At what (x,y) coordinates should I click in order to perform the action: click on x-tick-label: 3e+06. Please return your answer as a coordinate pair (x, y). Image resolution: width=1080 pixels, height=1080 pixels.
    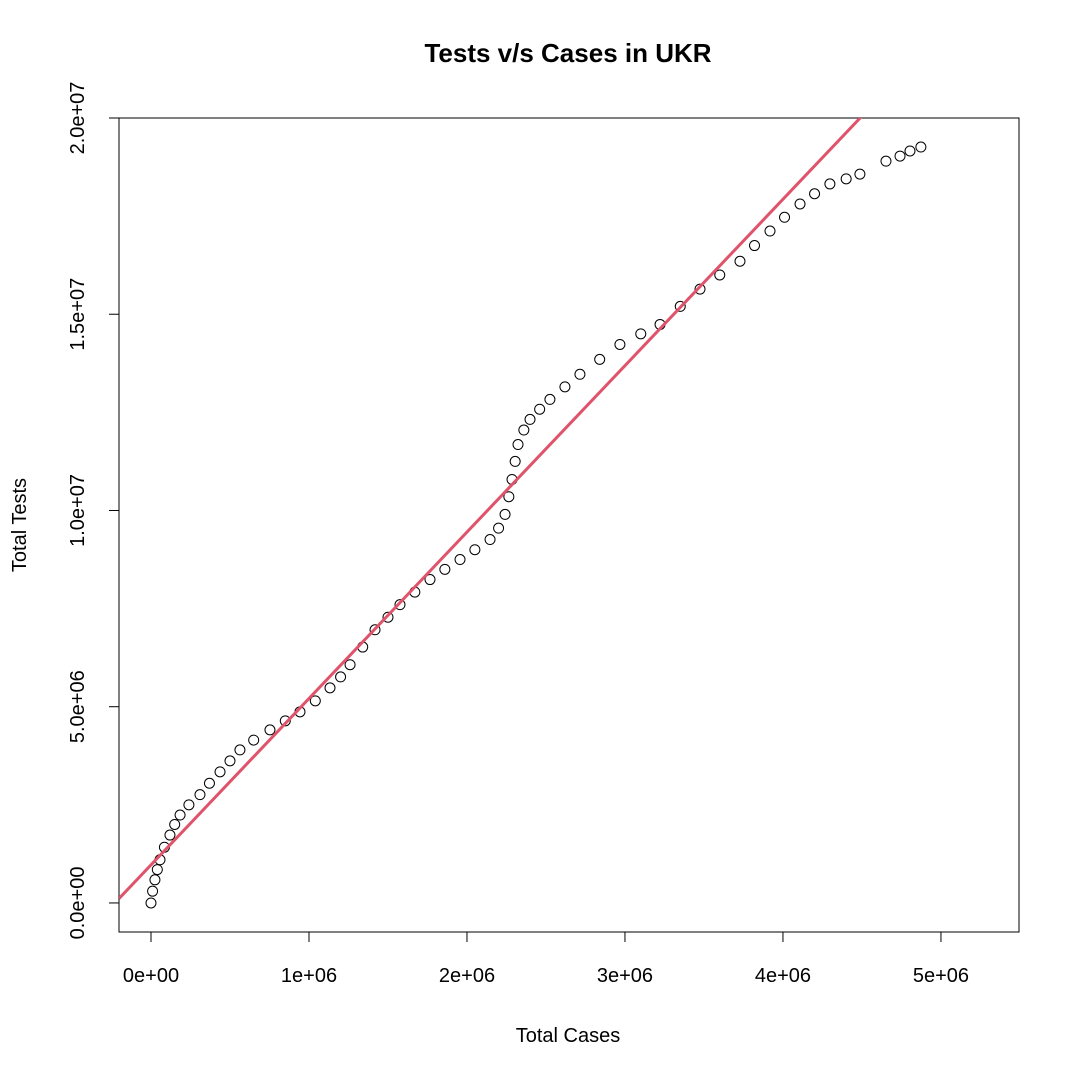
    Looking at the image, I should click on (625, 976).